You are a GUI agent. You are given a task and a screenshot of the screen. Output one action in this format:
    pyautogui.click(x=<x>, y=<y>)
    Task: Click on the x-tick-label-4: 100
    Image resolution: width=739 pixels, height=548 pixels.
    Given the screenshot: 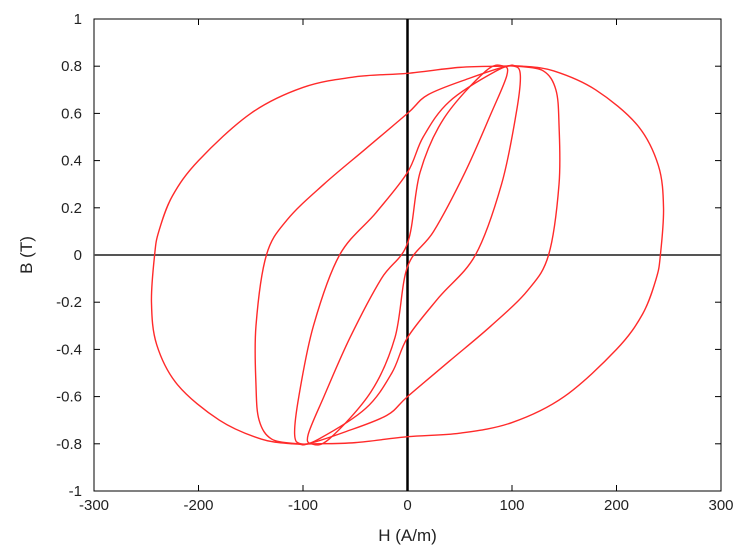 What is the action you would take?
    pyautogui.click(x=511, y=505)
    